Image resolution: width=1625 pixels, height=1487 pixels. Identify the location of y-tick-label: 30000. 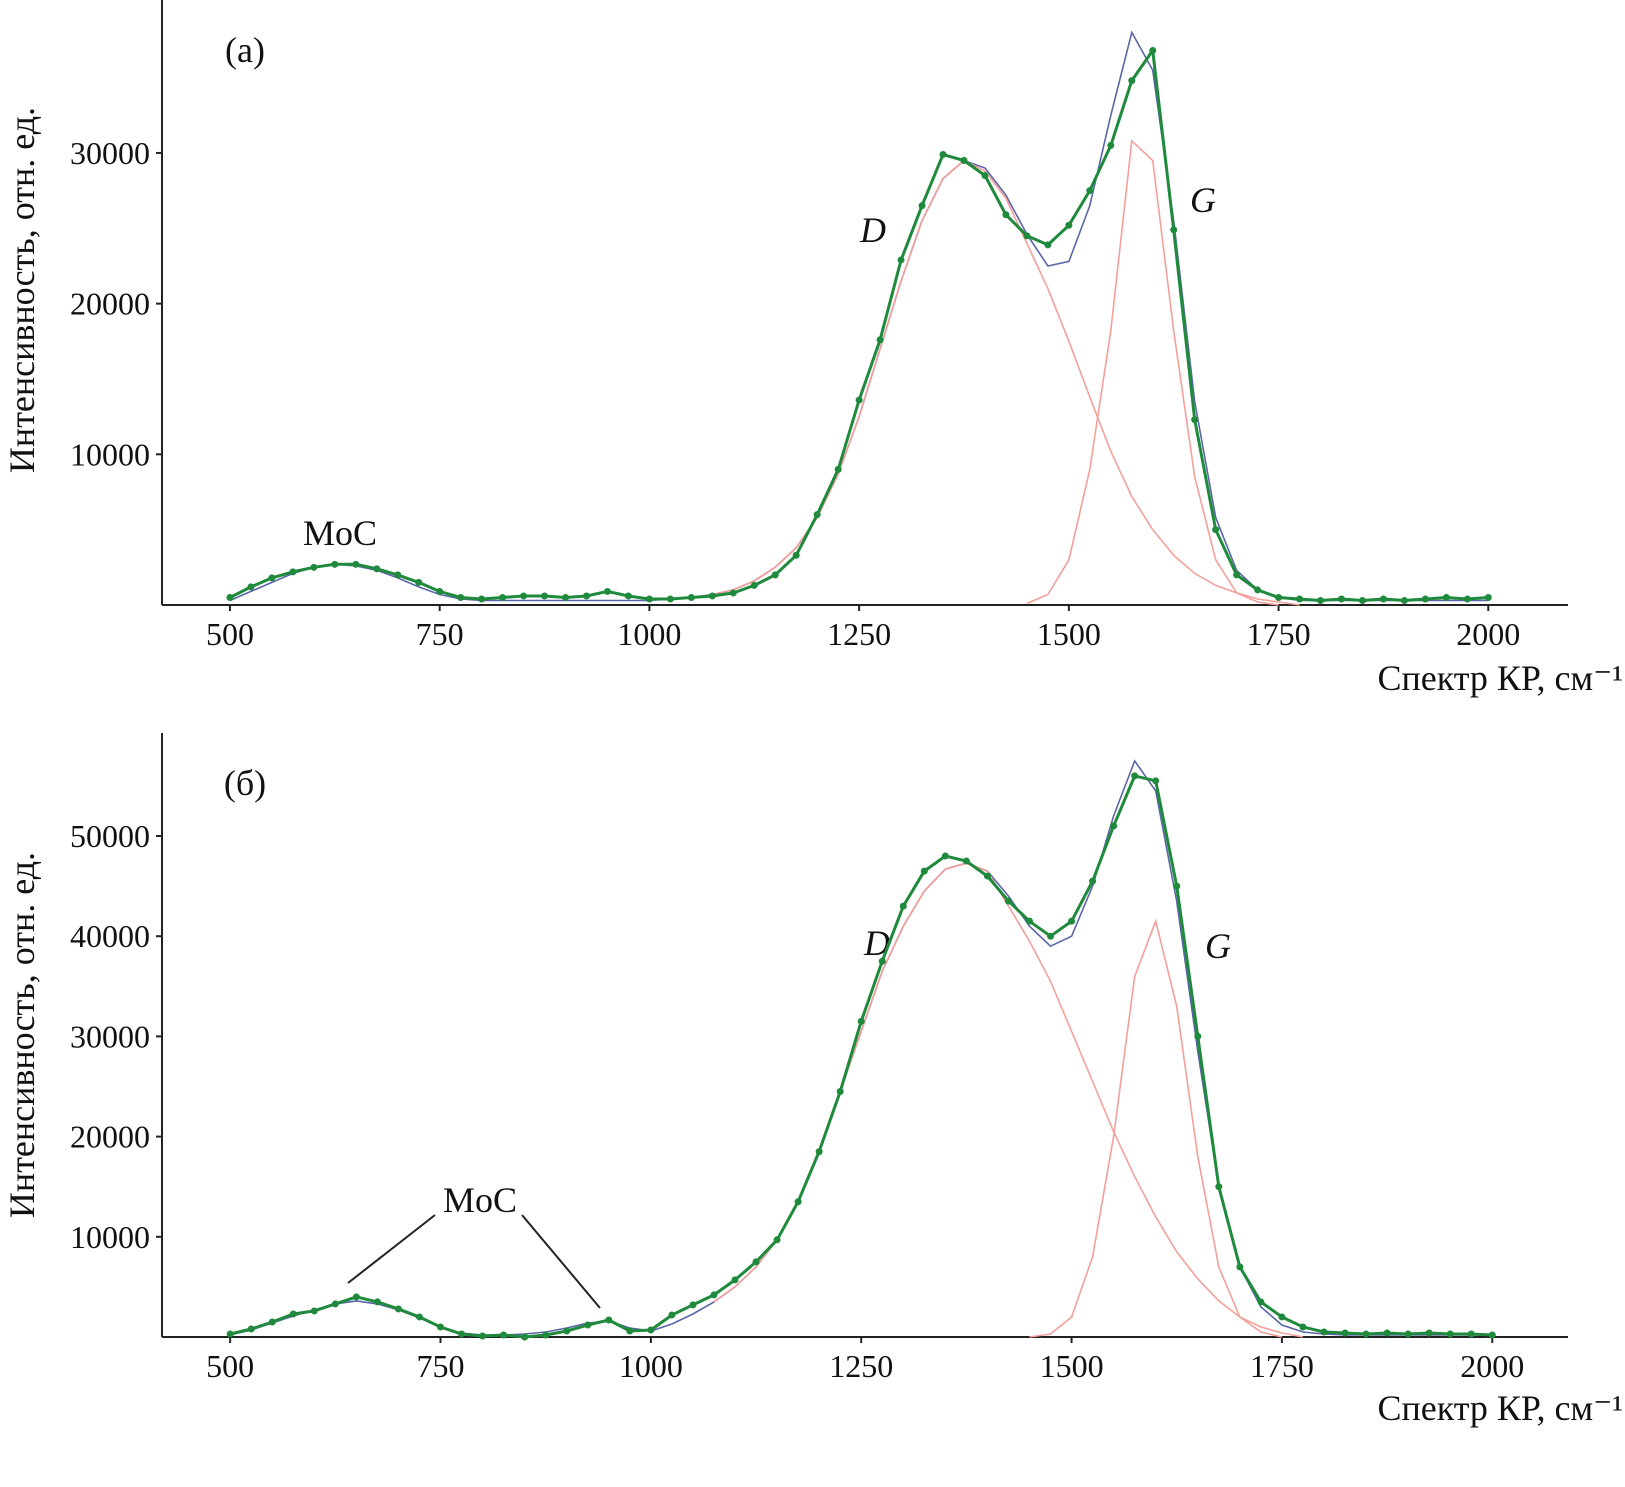
(110, 153).